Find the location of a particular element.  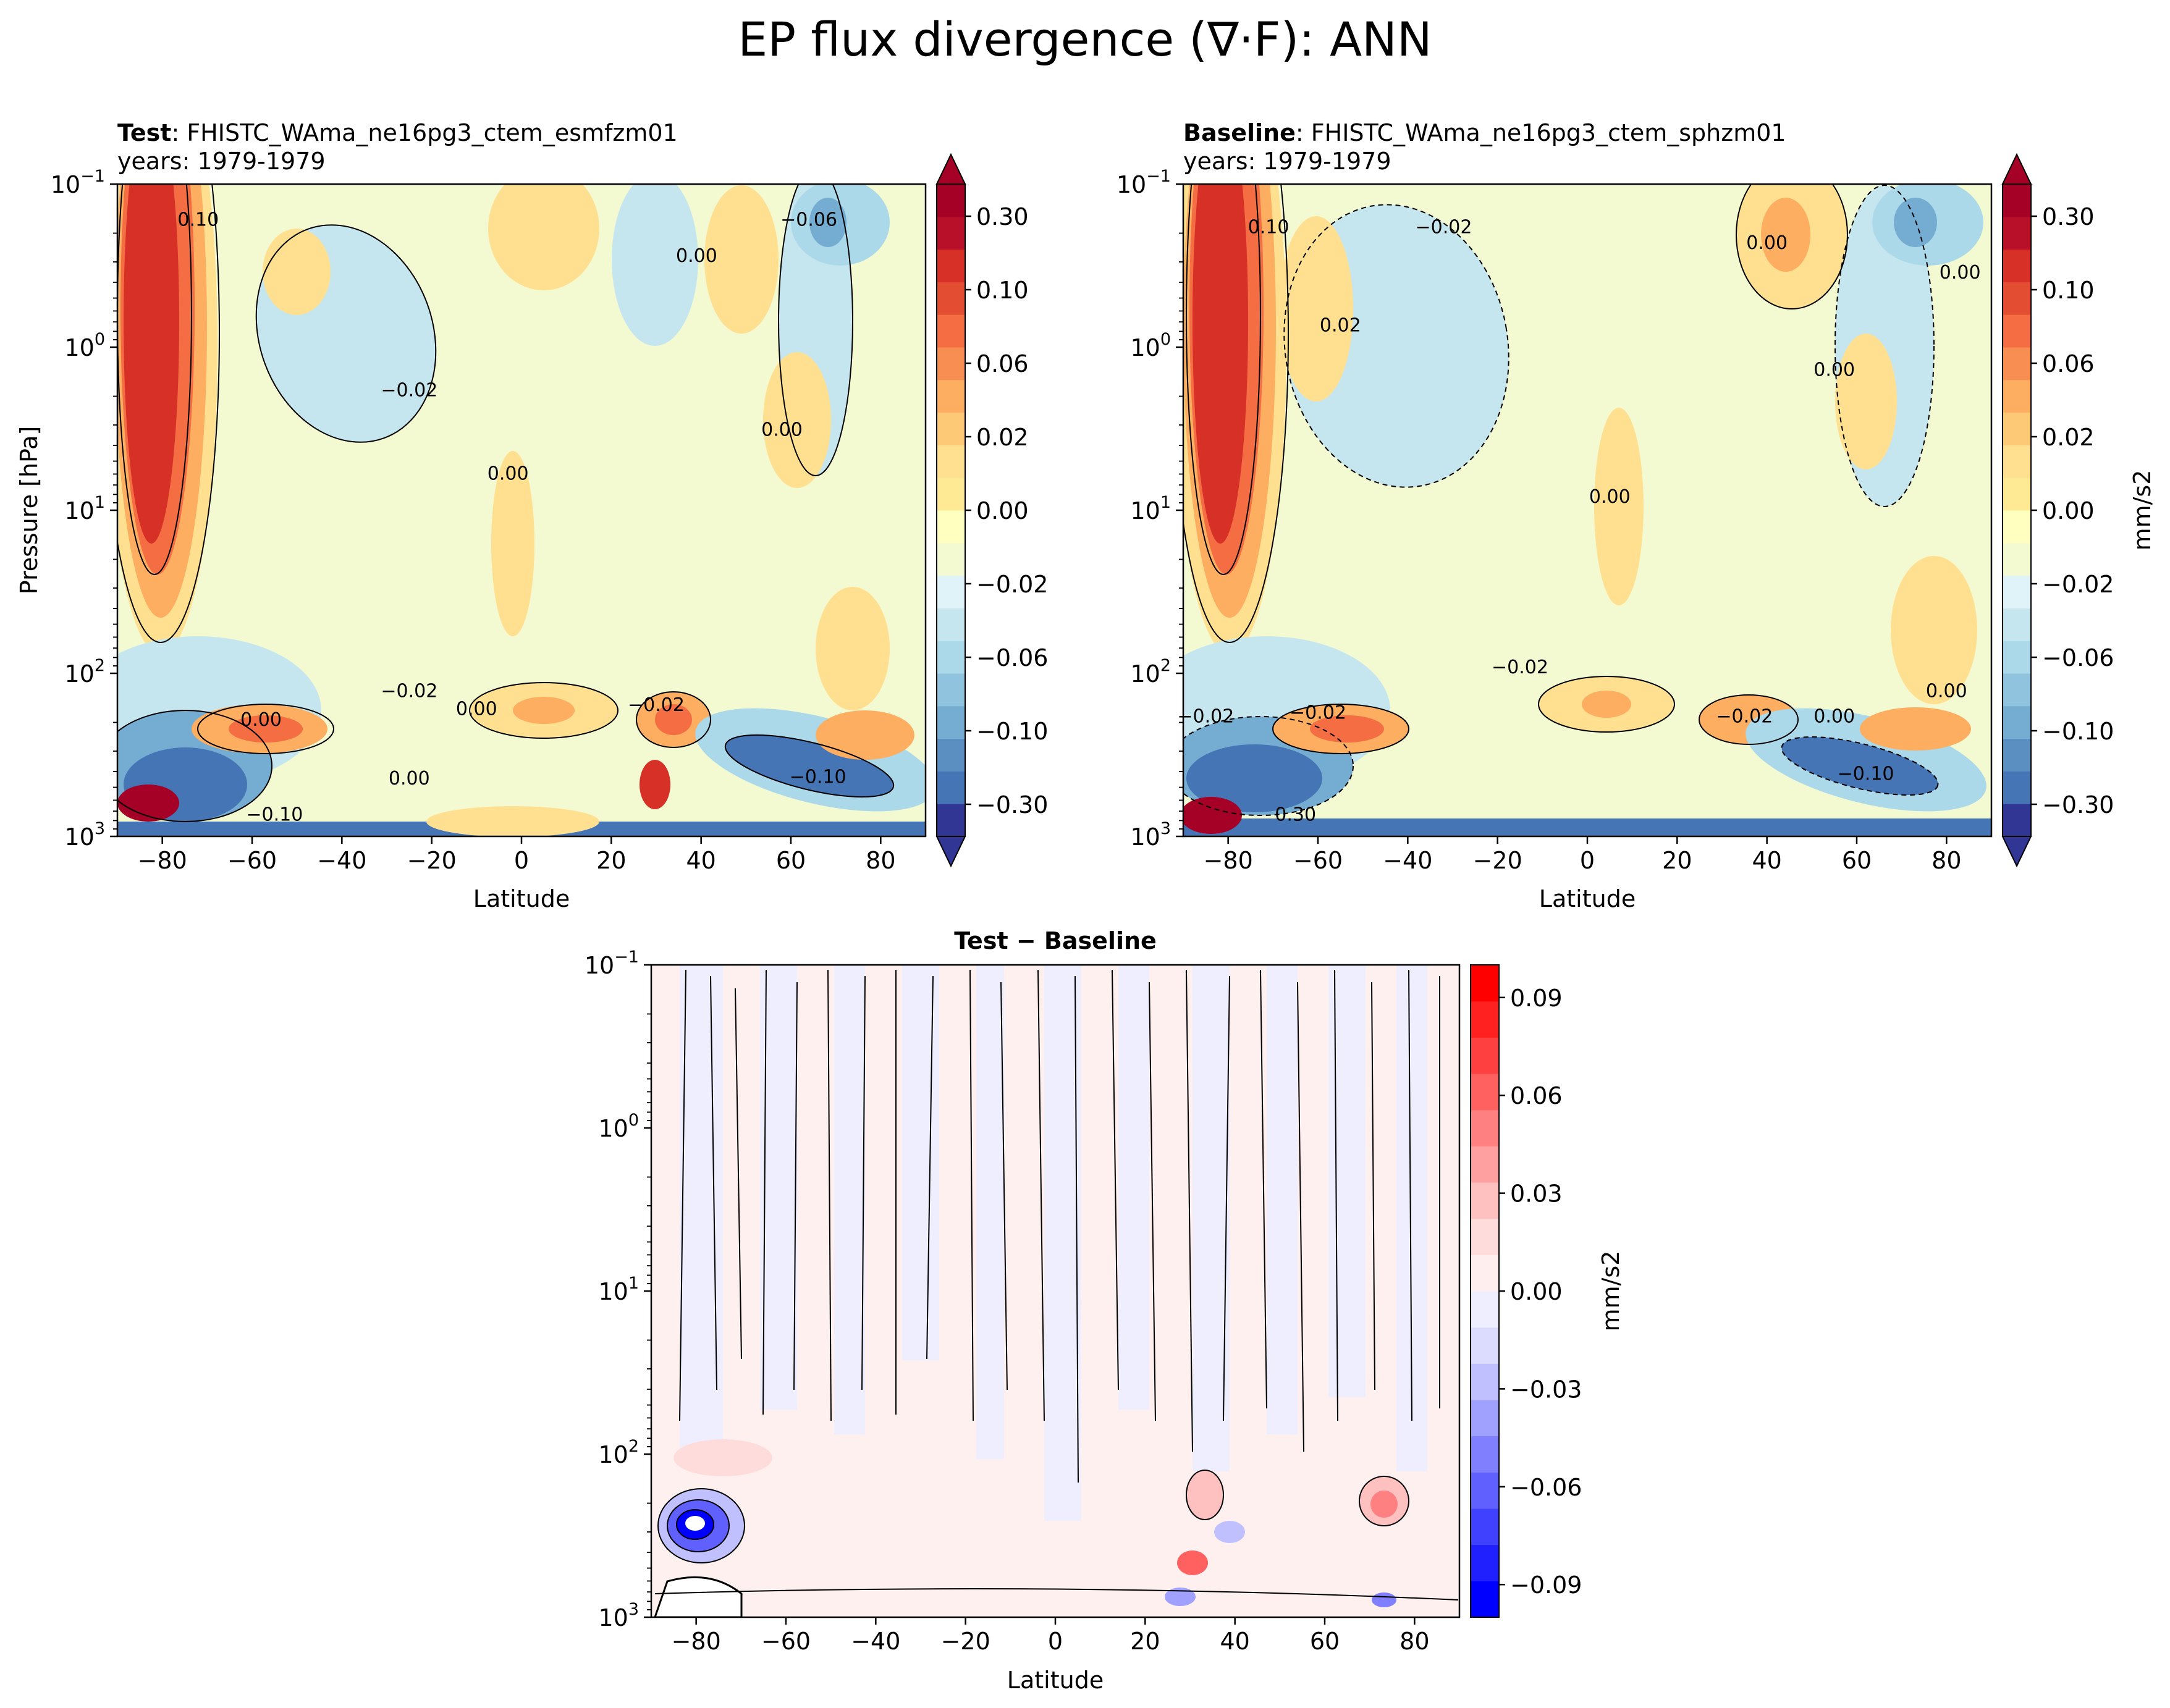

colorbar-tick-label: −0.03 is located at coordinates (1546, 1389).